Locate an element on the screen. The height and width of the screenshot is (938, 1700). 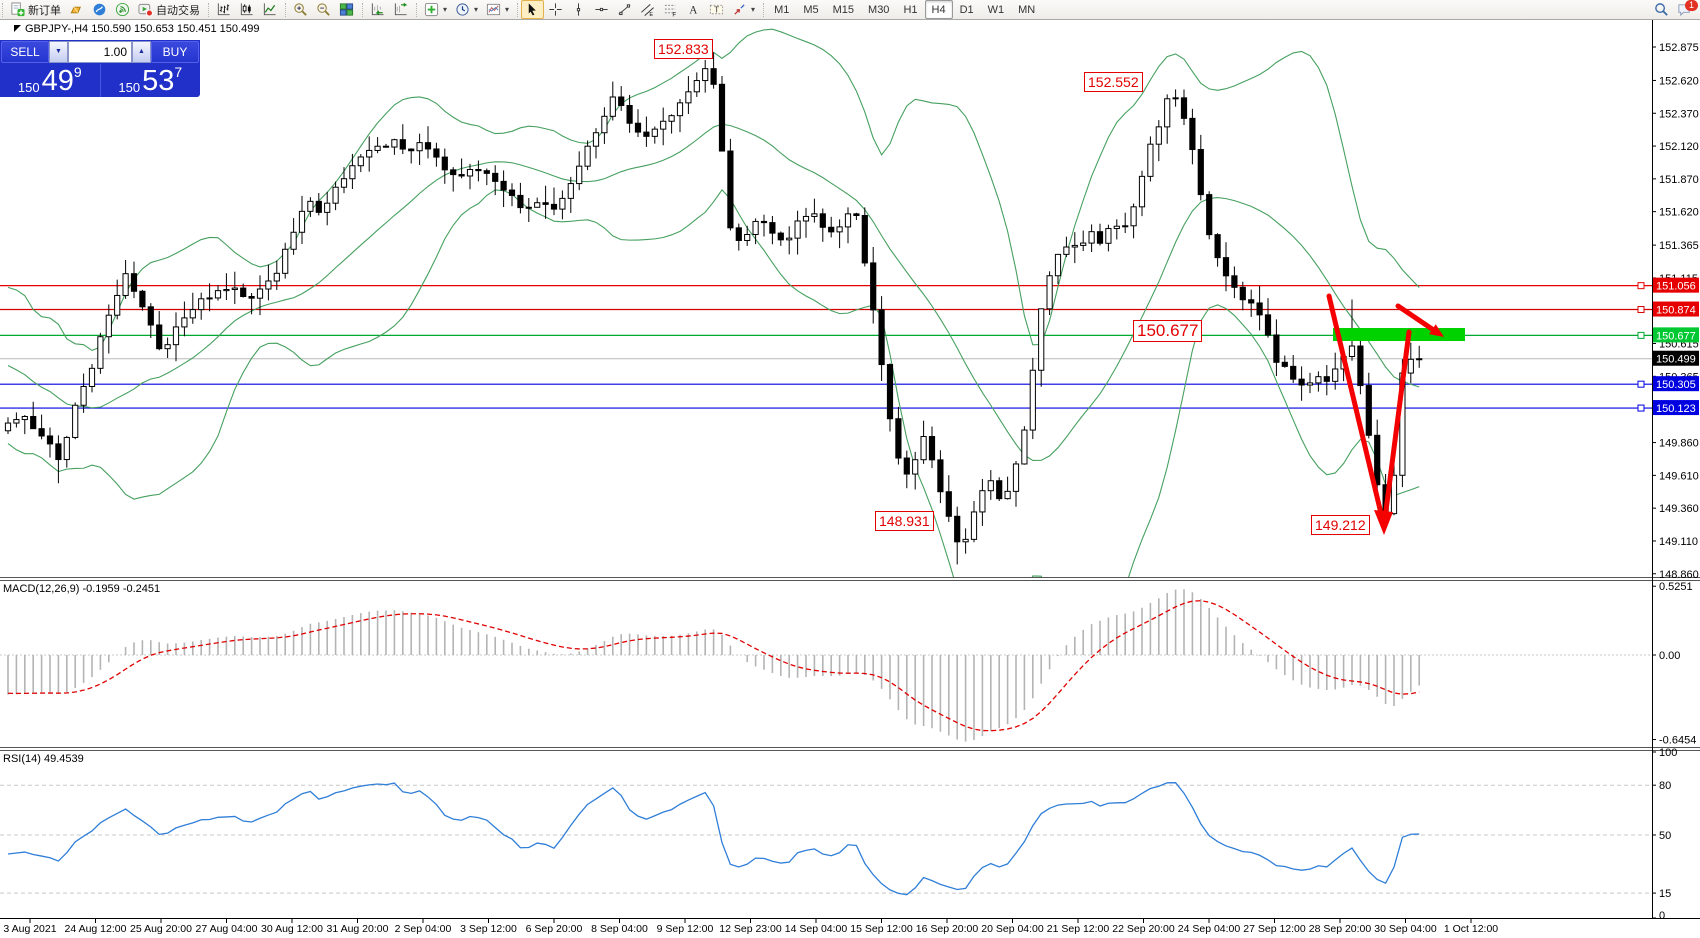
chart-shift-button is located at coordinates (400, 9).